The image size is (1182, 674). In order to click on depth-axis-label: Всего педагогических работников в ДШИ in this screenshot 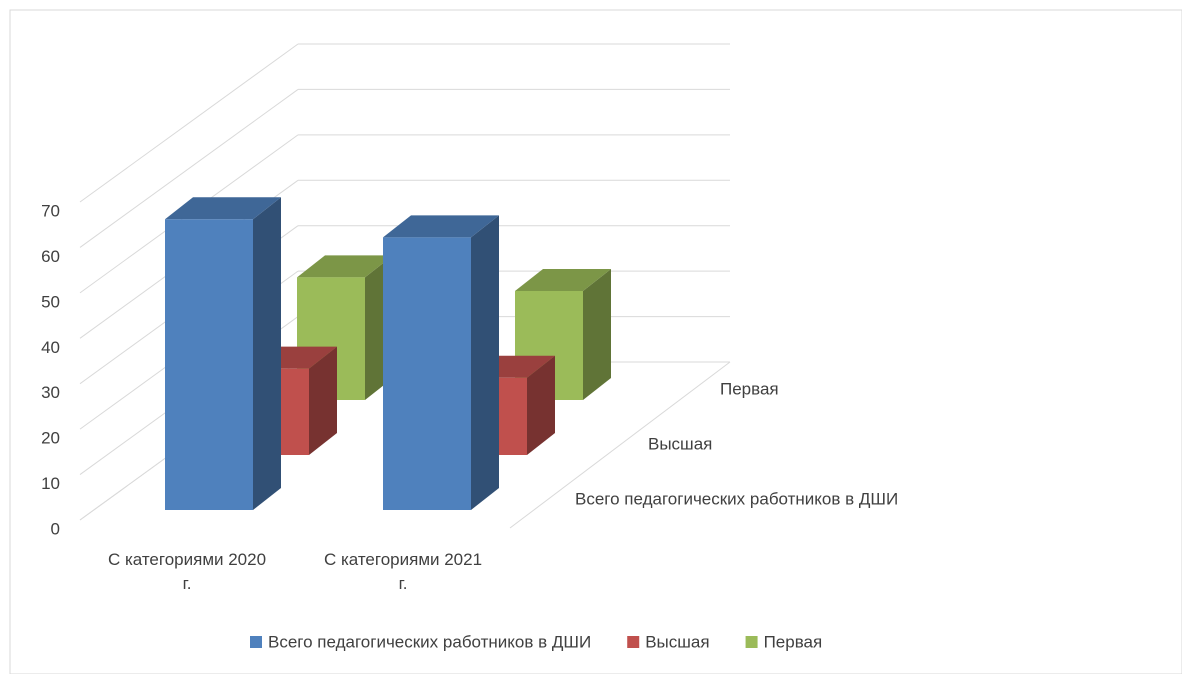, I will do `click(736, 498)`.